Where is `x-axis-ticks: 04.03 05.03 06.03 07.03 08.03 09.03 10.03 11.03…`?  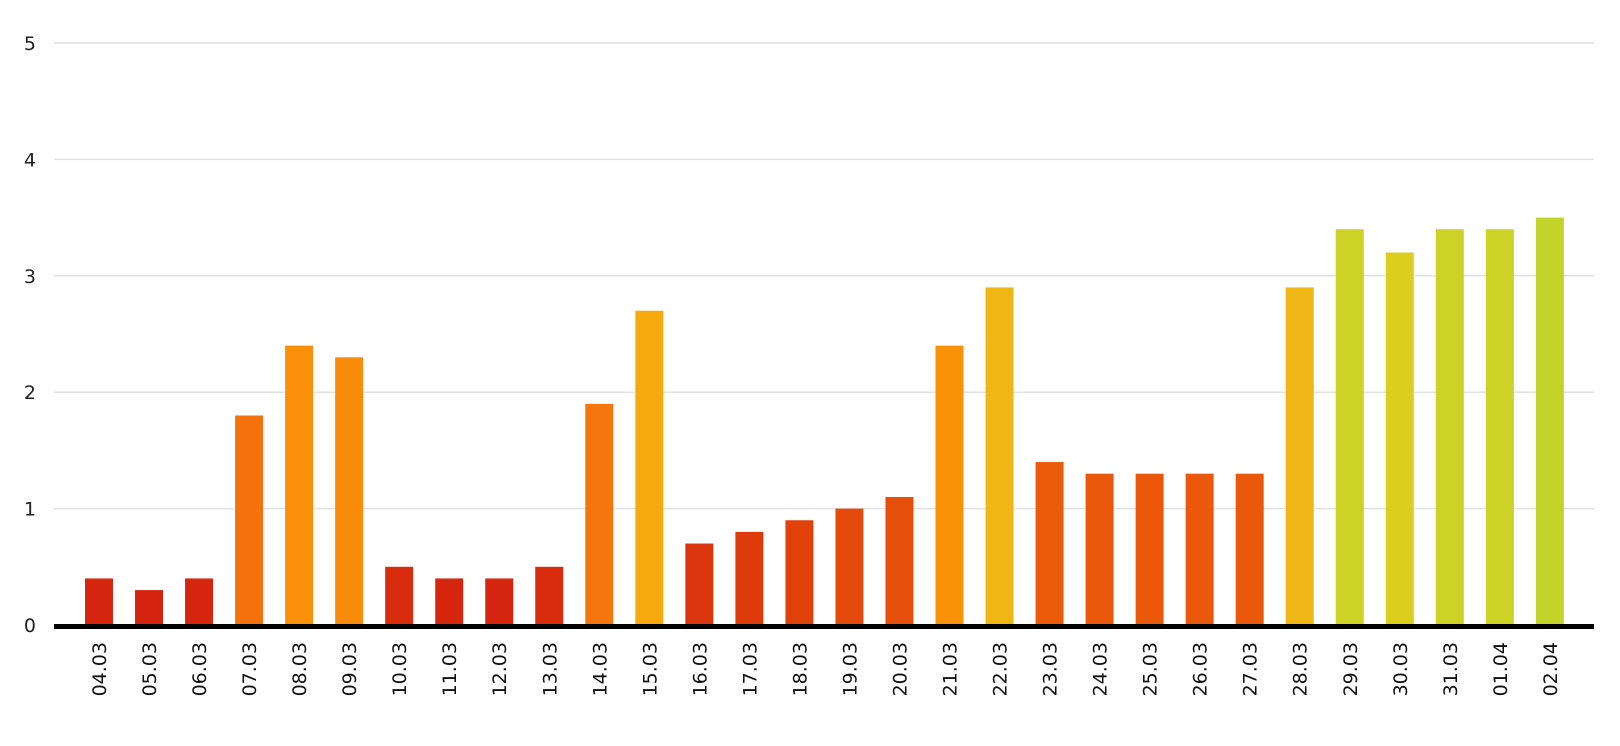 x-axis-ticks: 04.03 05.03 06.03 07.03 08.03 09.03 10.03 11.03… is located at coordinates (825, 669).